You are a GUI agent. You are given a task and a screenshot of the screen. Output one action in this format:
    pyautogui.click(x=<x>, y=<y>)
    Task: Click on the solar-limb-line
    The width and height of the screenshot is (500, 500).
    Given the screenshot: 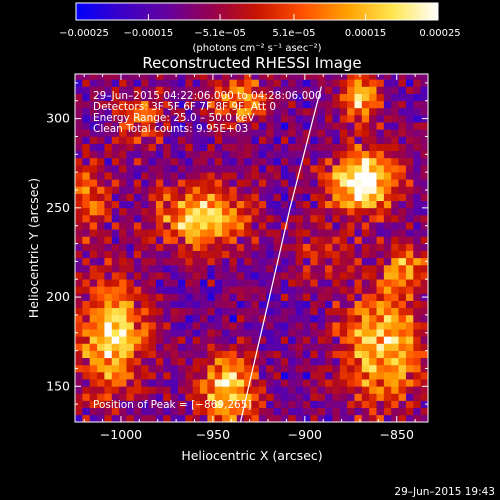 What is the action you would take?
    pyautogui.click(x=280, y=254)
    